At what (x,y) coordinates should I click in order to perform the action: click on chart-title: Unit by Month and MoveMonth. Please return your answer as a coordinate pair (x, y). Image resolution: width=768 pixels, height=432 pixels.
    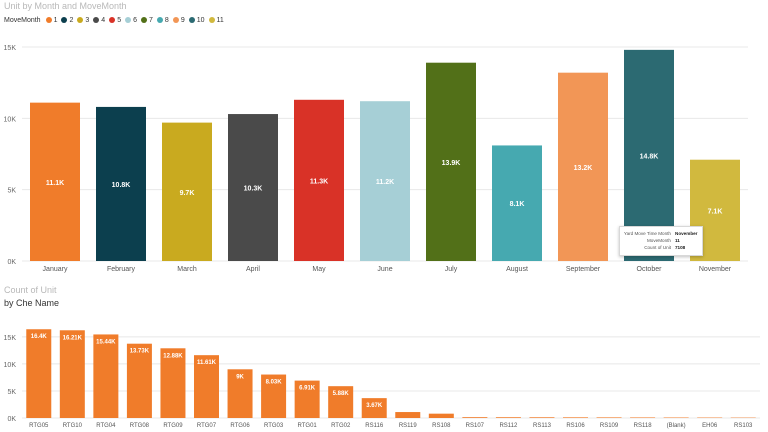
    Looking at the image, I should click on (65, 6).